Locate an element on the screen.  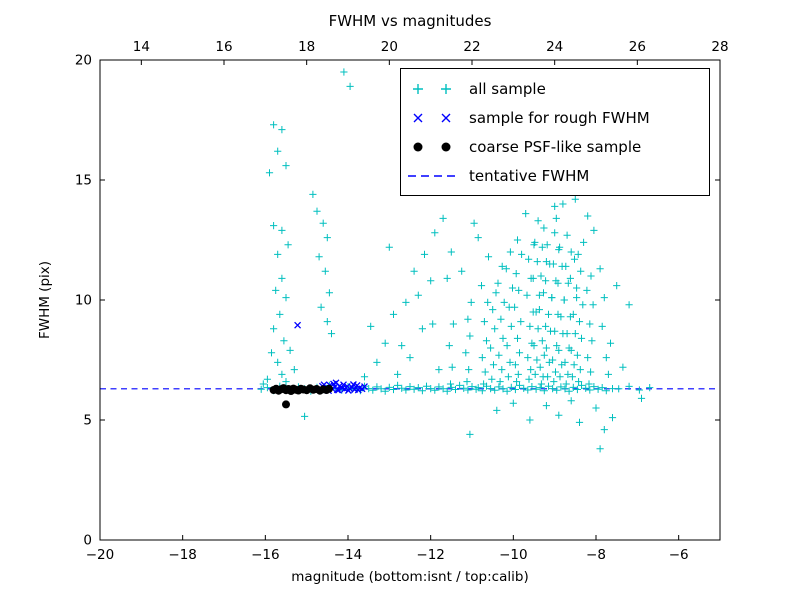
x-tick-label: −10 is located at coordinates (513, 555).